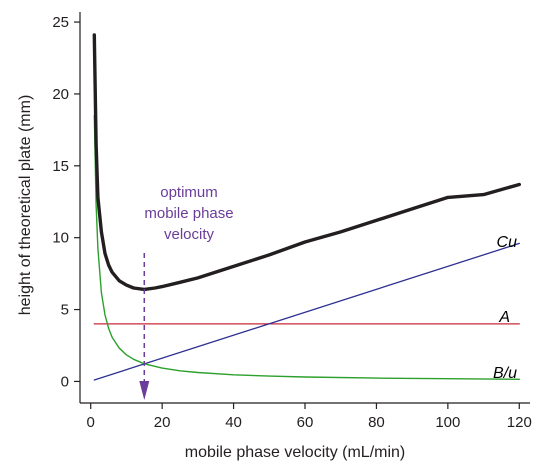 This screenshot has height=470, width=550. I want to click on series-label-b-over-u: B/u, so click(505, 373).